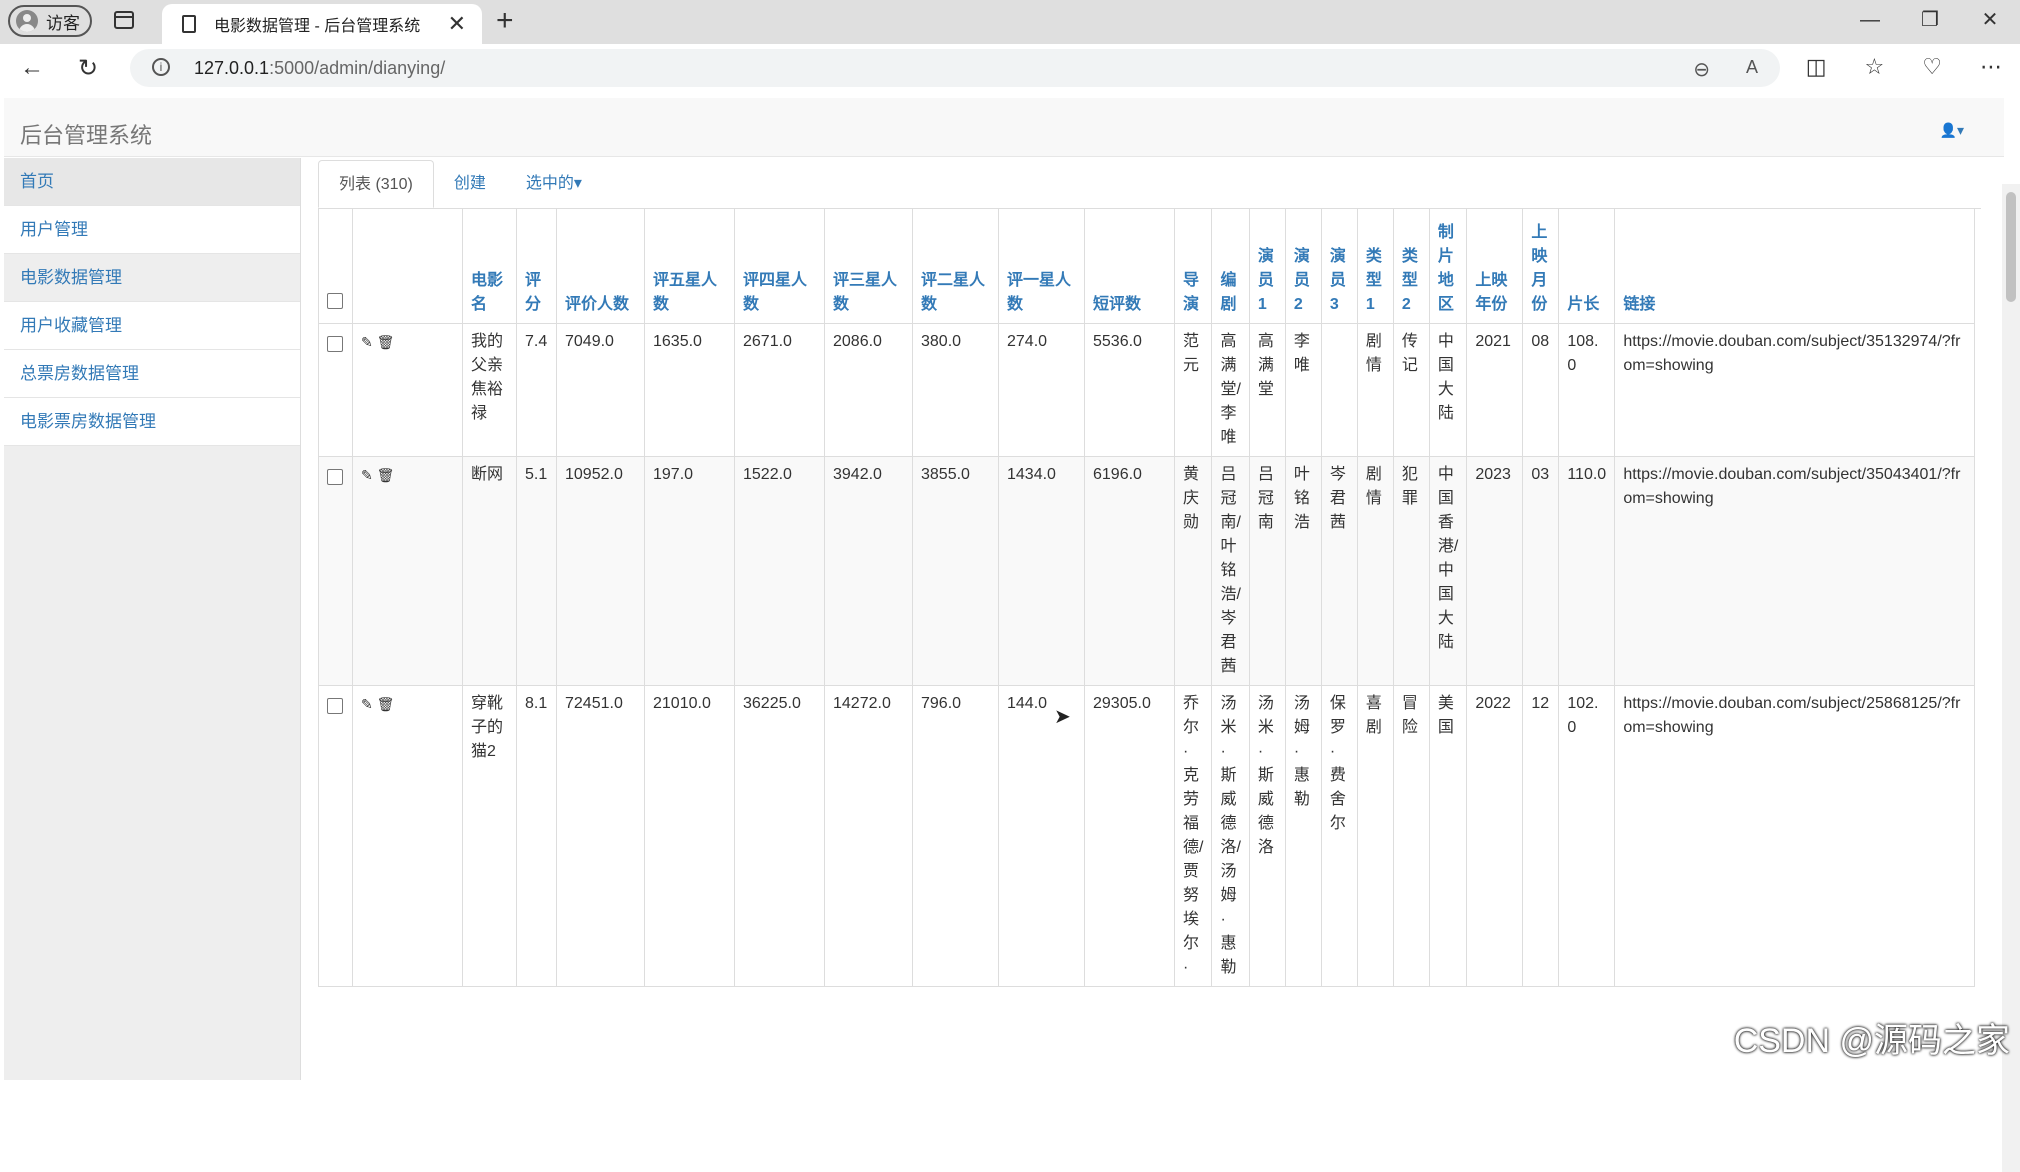  I want to click on table-cell: 2023, so click(1495, 571).